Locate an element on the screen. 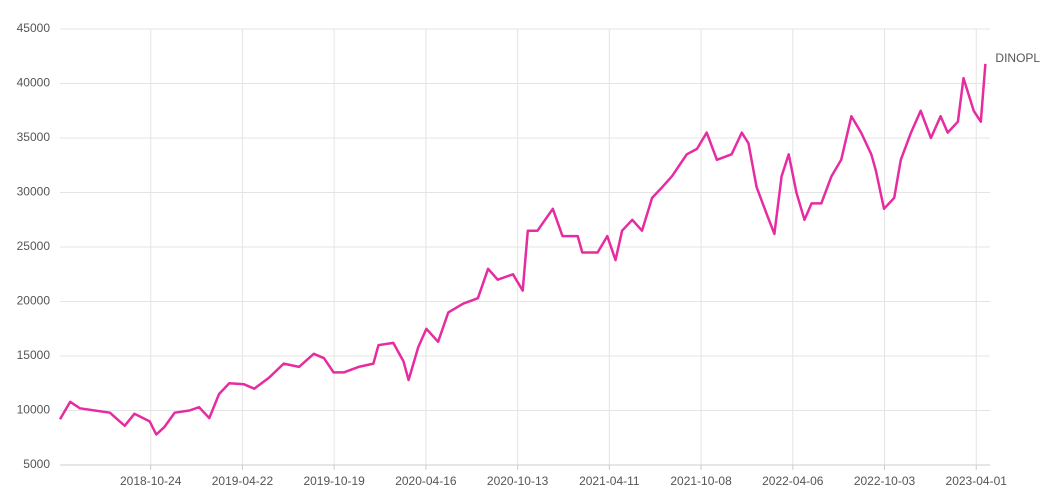  y-tick-label: 30000 is located at coordinates (34, 192).